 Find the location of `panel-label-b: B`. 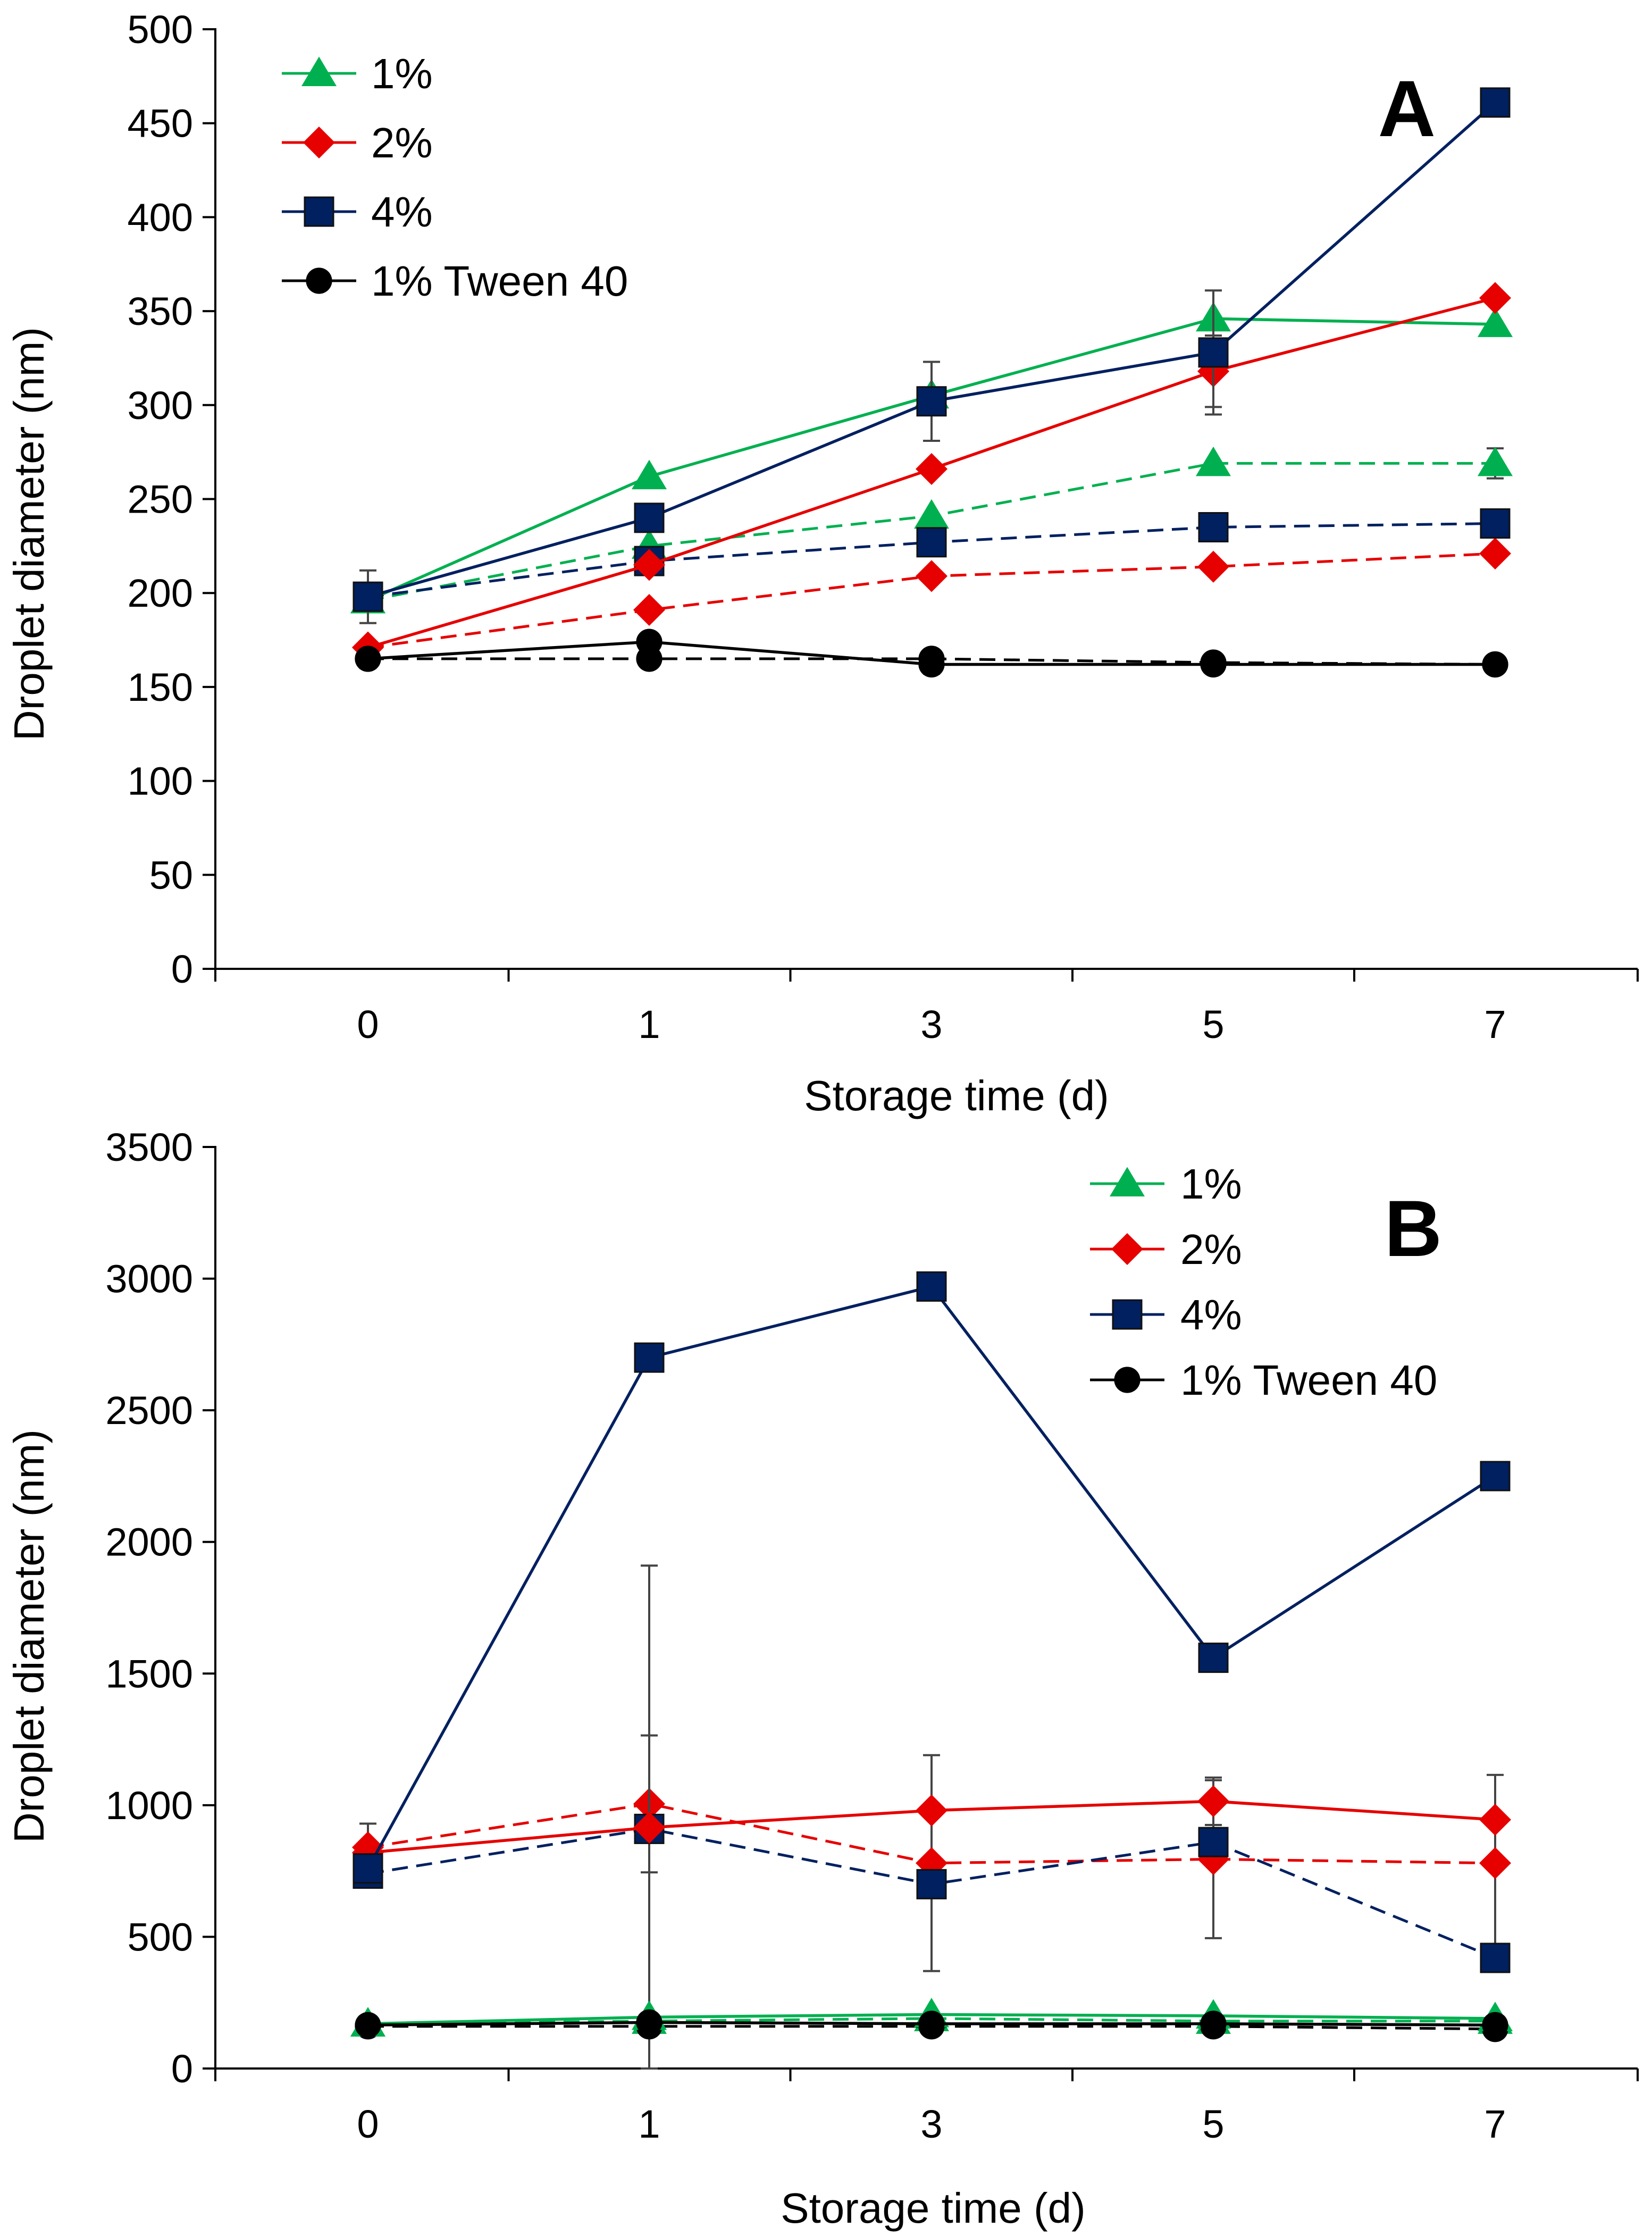

panel-label-b: B is located at coordinates (1413, 1228).